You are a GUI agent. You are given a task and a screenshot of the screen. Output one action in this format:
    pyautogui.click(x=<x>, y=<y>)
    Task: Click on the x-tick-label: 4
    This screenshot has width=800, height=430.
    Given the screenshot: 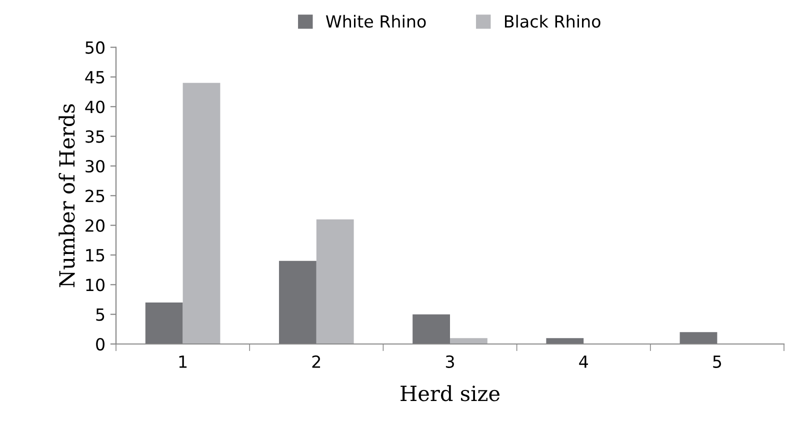 What is the action you would take?
    pyautogui.click(x=583, y=362)
    